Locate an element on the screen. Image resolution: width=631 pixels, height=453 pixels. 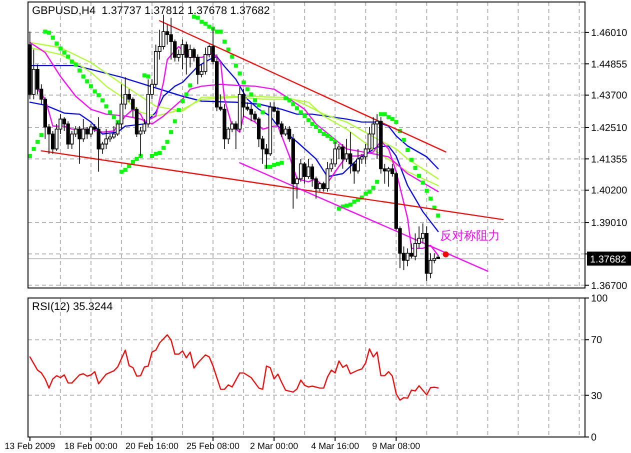
x-tick-label: 2 Mar 00:00 is located at coordinates (274, 446).